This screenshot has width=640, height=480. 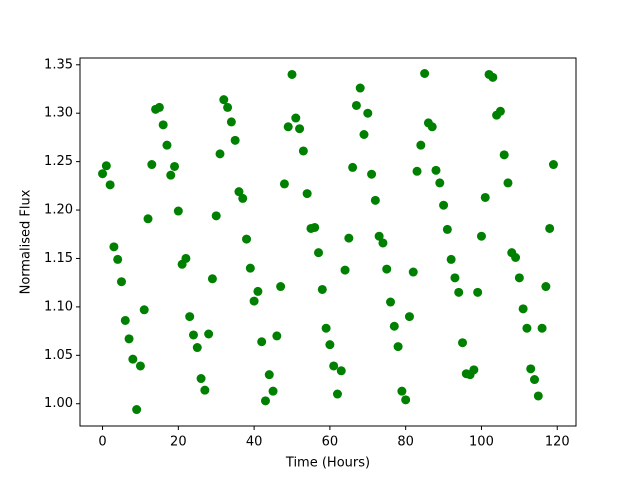 I want to click on x-tick-label: 0, so click(x=102, y=442).